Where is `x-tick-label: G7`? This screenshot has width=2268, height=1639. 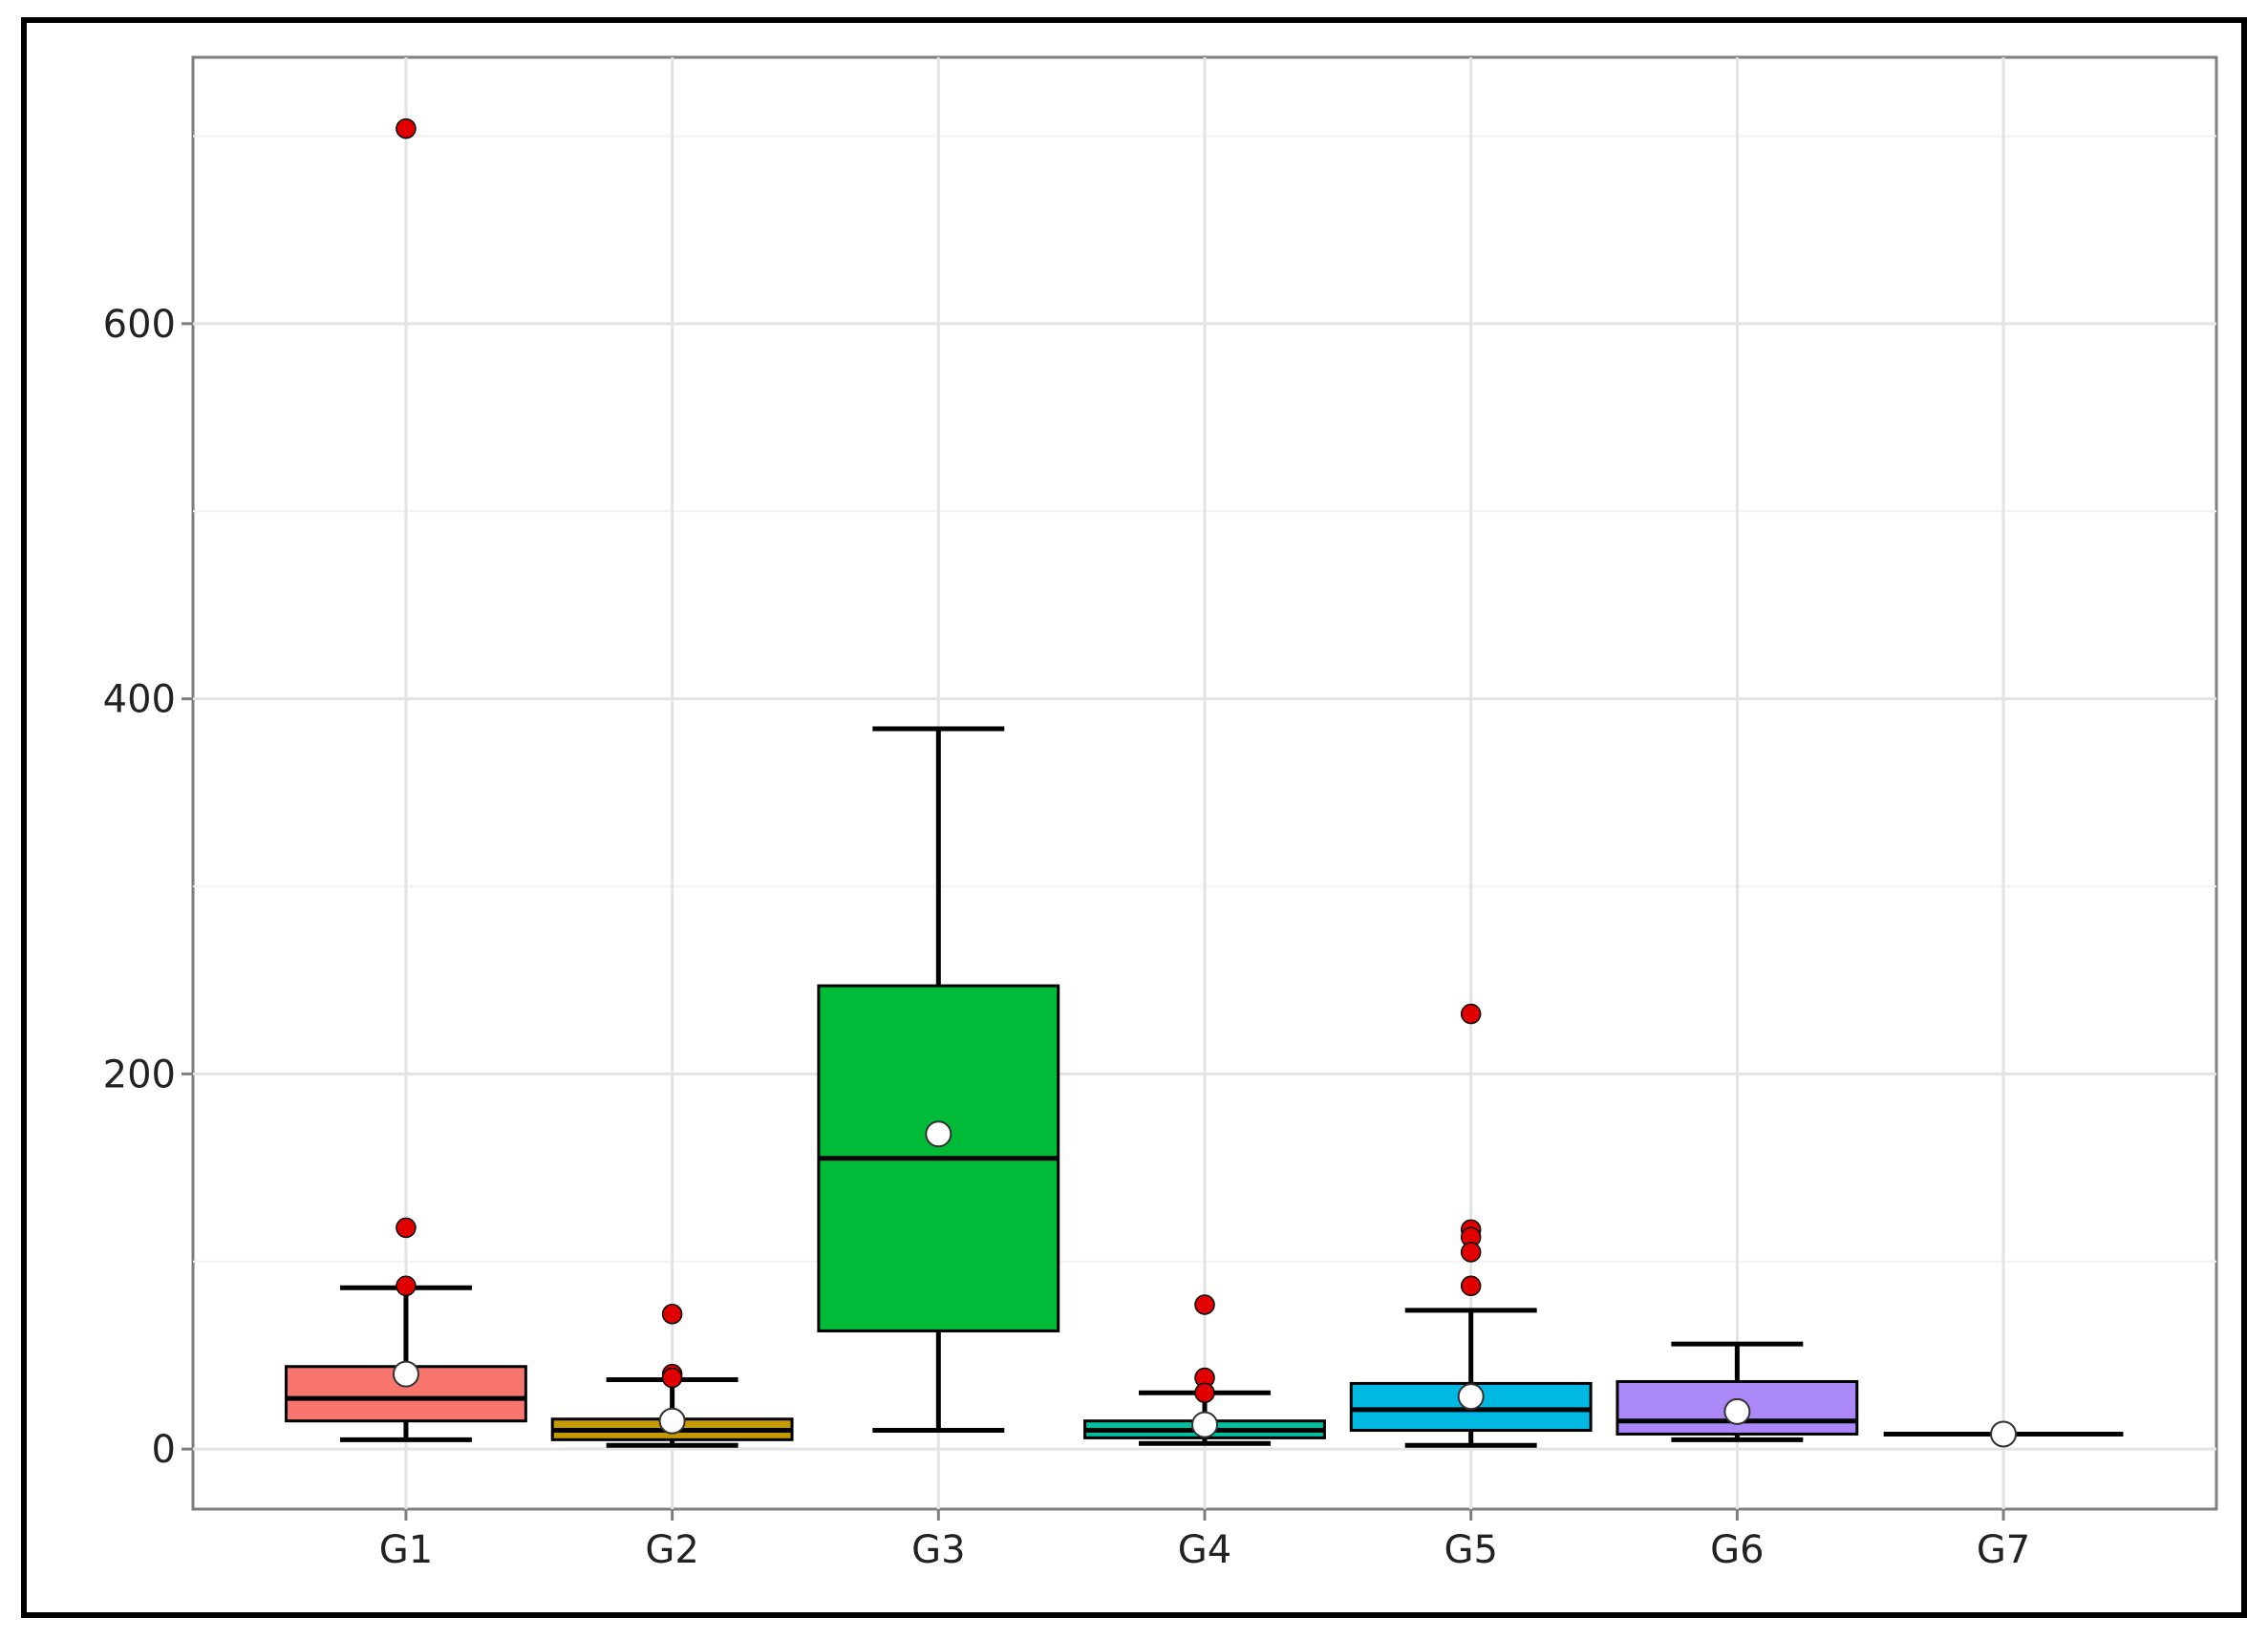
x-tick-label: G7 is located at coordinates (2003, 1550).